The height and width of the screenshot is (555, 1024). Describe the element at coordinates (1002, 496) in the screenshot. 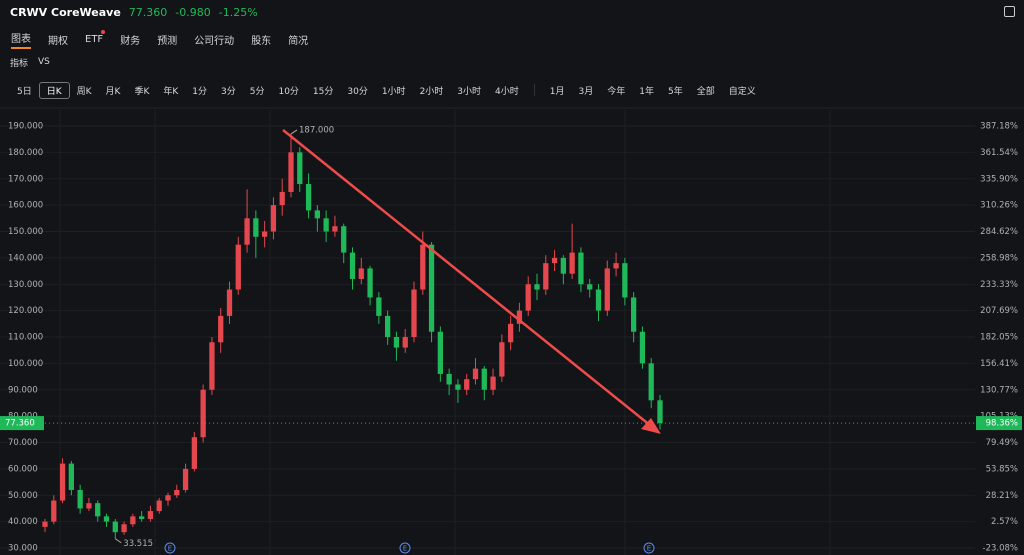

I see `y2-tick-label: 28.21%` at that location.